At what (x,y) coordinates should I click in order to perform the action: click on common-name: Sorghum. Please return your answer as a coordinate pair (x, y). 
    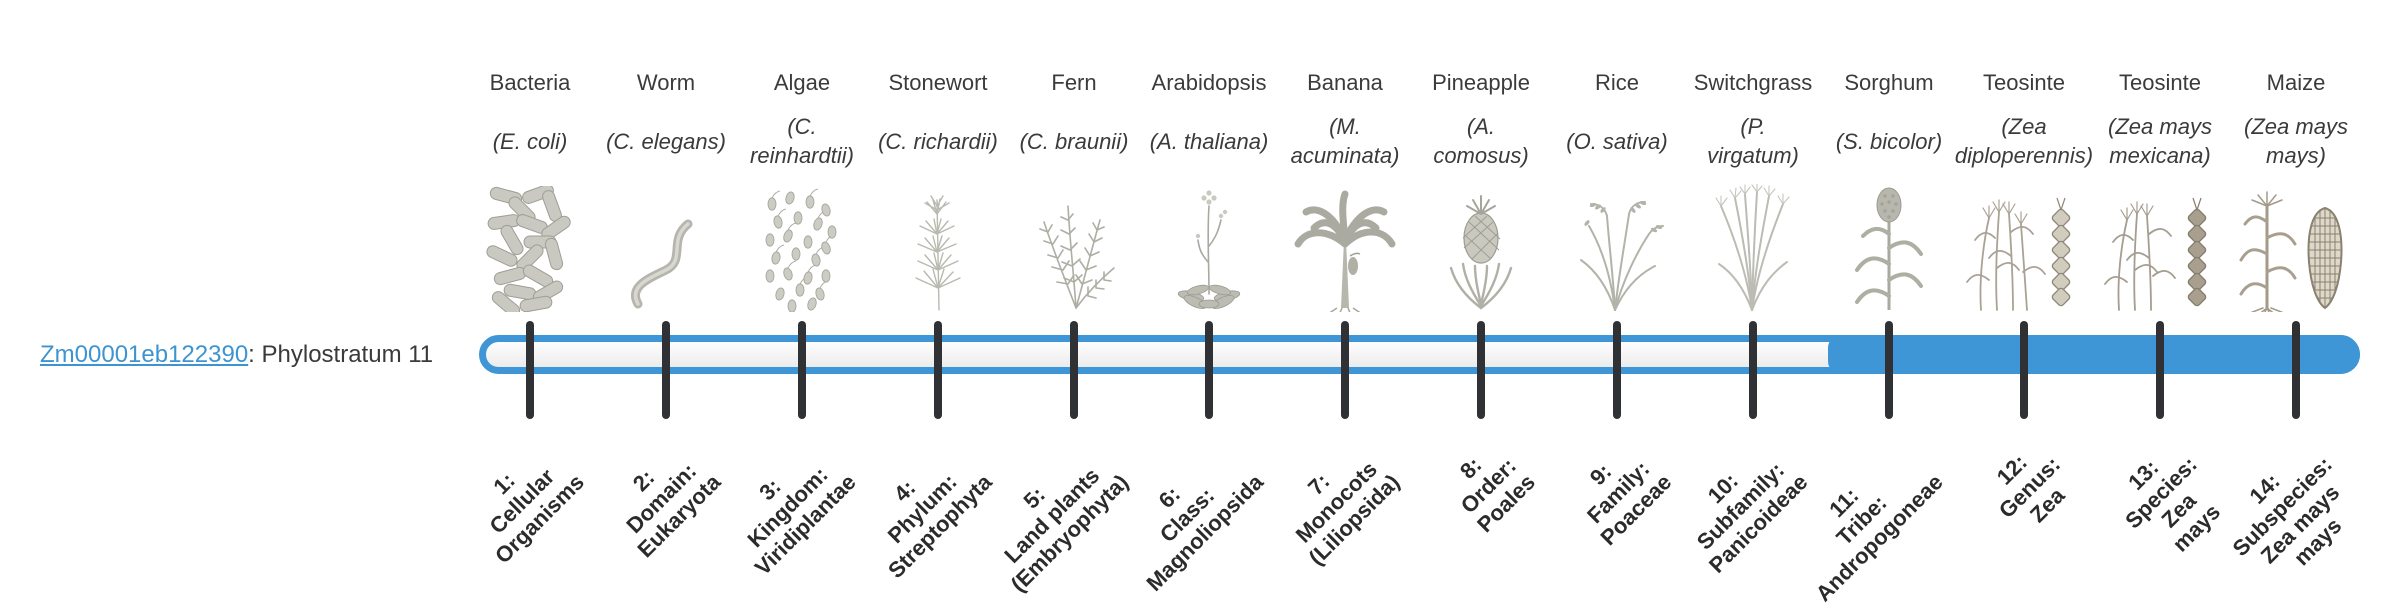
    Looking at the image, I should click on (1889, 82).